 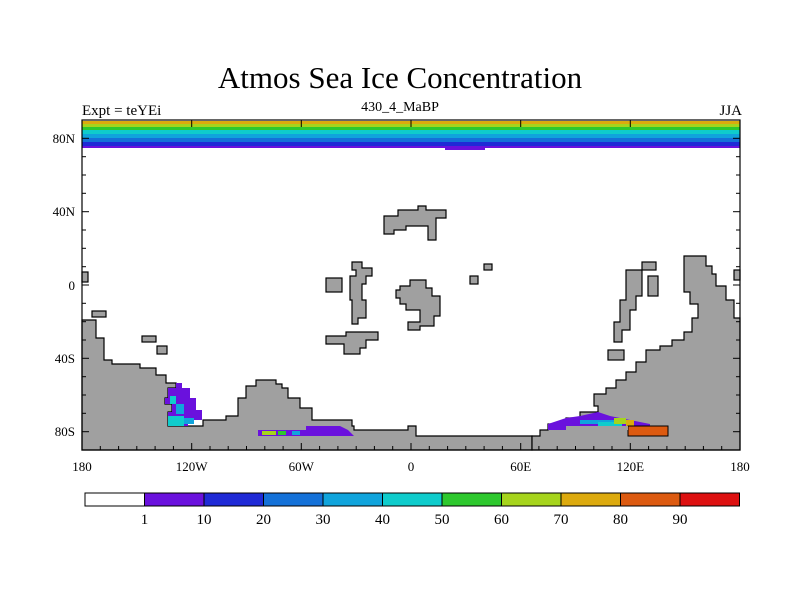 I want to click on x-tick-labels: 180 120W 60W 0 60E 120E 180, so click(x=411, y=466).